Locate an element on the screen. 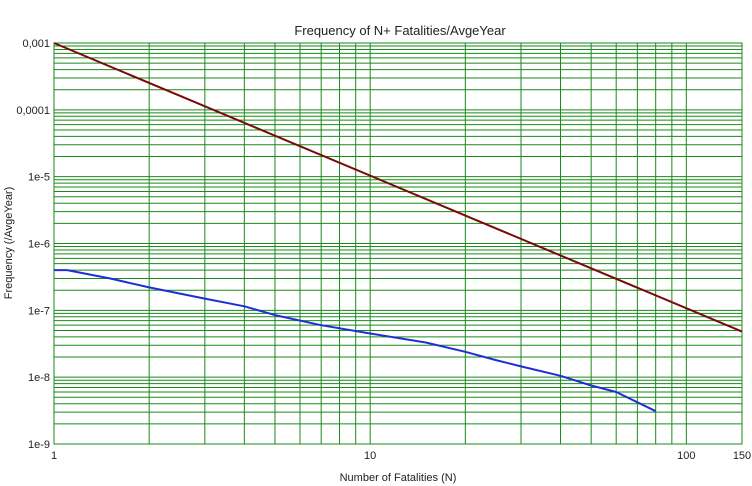 This screenshot has height=486, width=752. y-tick-label: 0,001 is located at coordinates (36, 44).